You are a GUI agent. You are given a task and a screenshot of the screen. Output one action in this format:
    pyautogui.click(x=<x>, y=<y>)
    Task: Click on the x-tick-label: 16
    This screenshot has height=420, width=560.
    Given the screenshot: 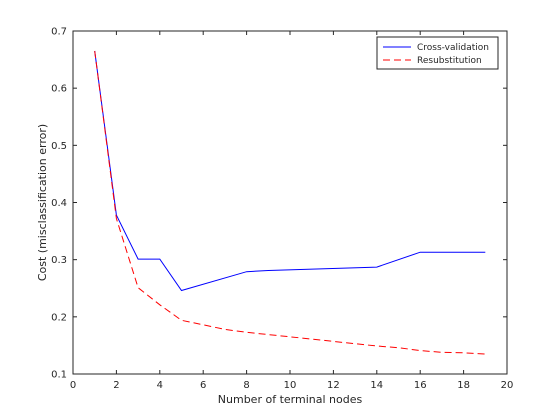 What is the action you would take?
    pyautogui.click(x=420, y=385)
    